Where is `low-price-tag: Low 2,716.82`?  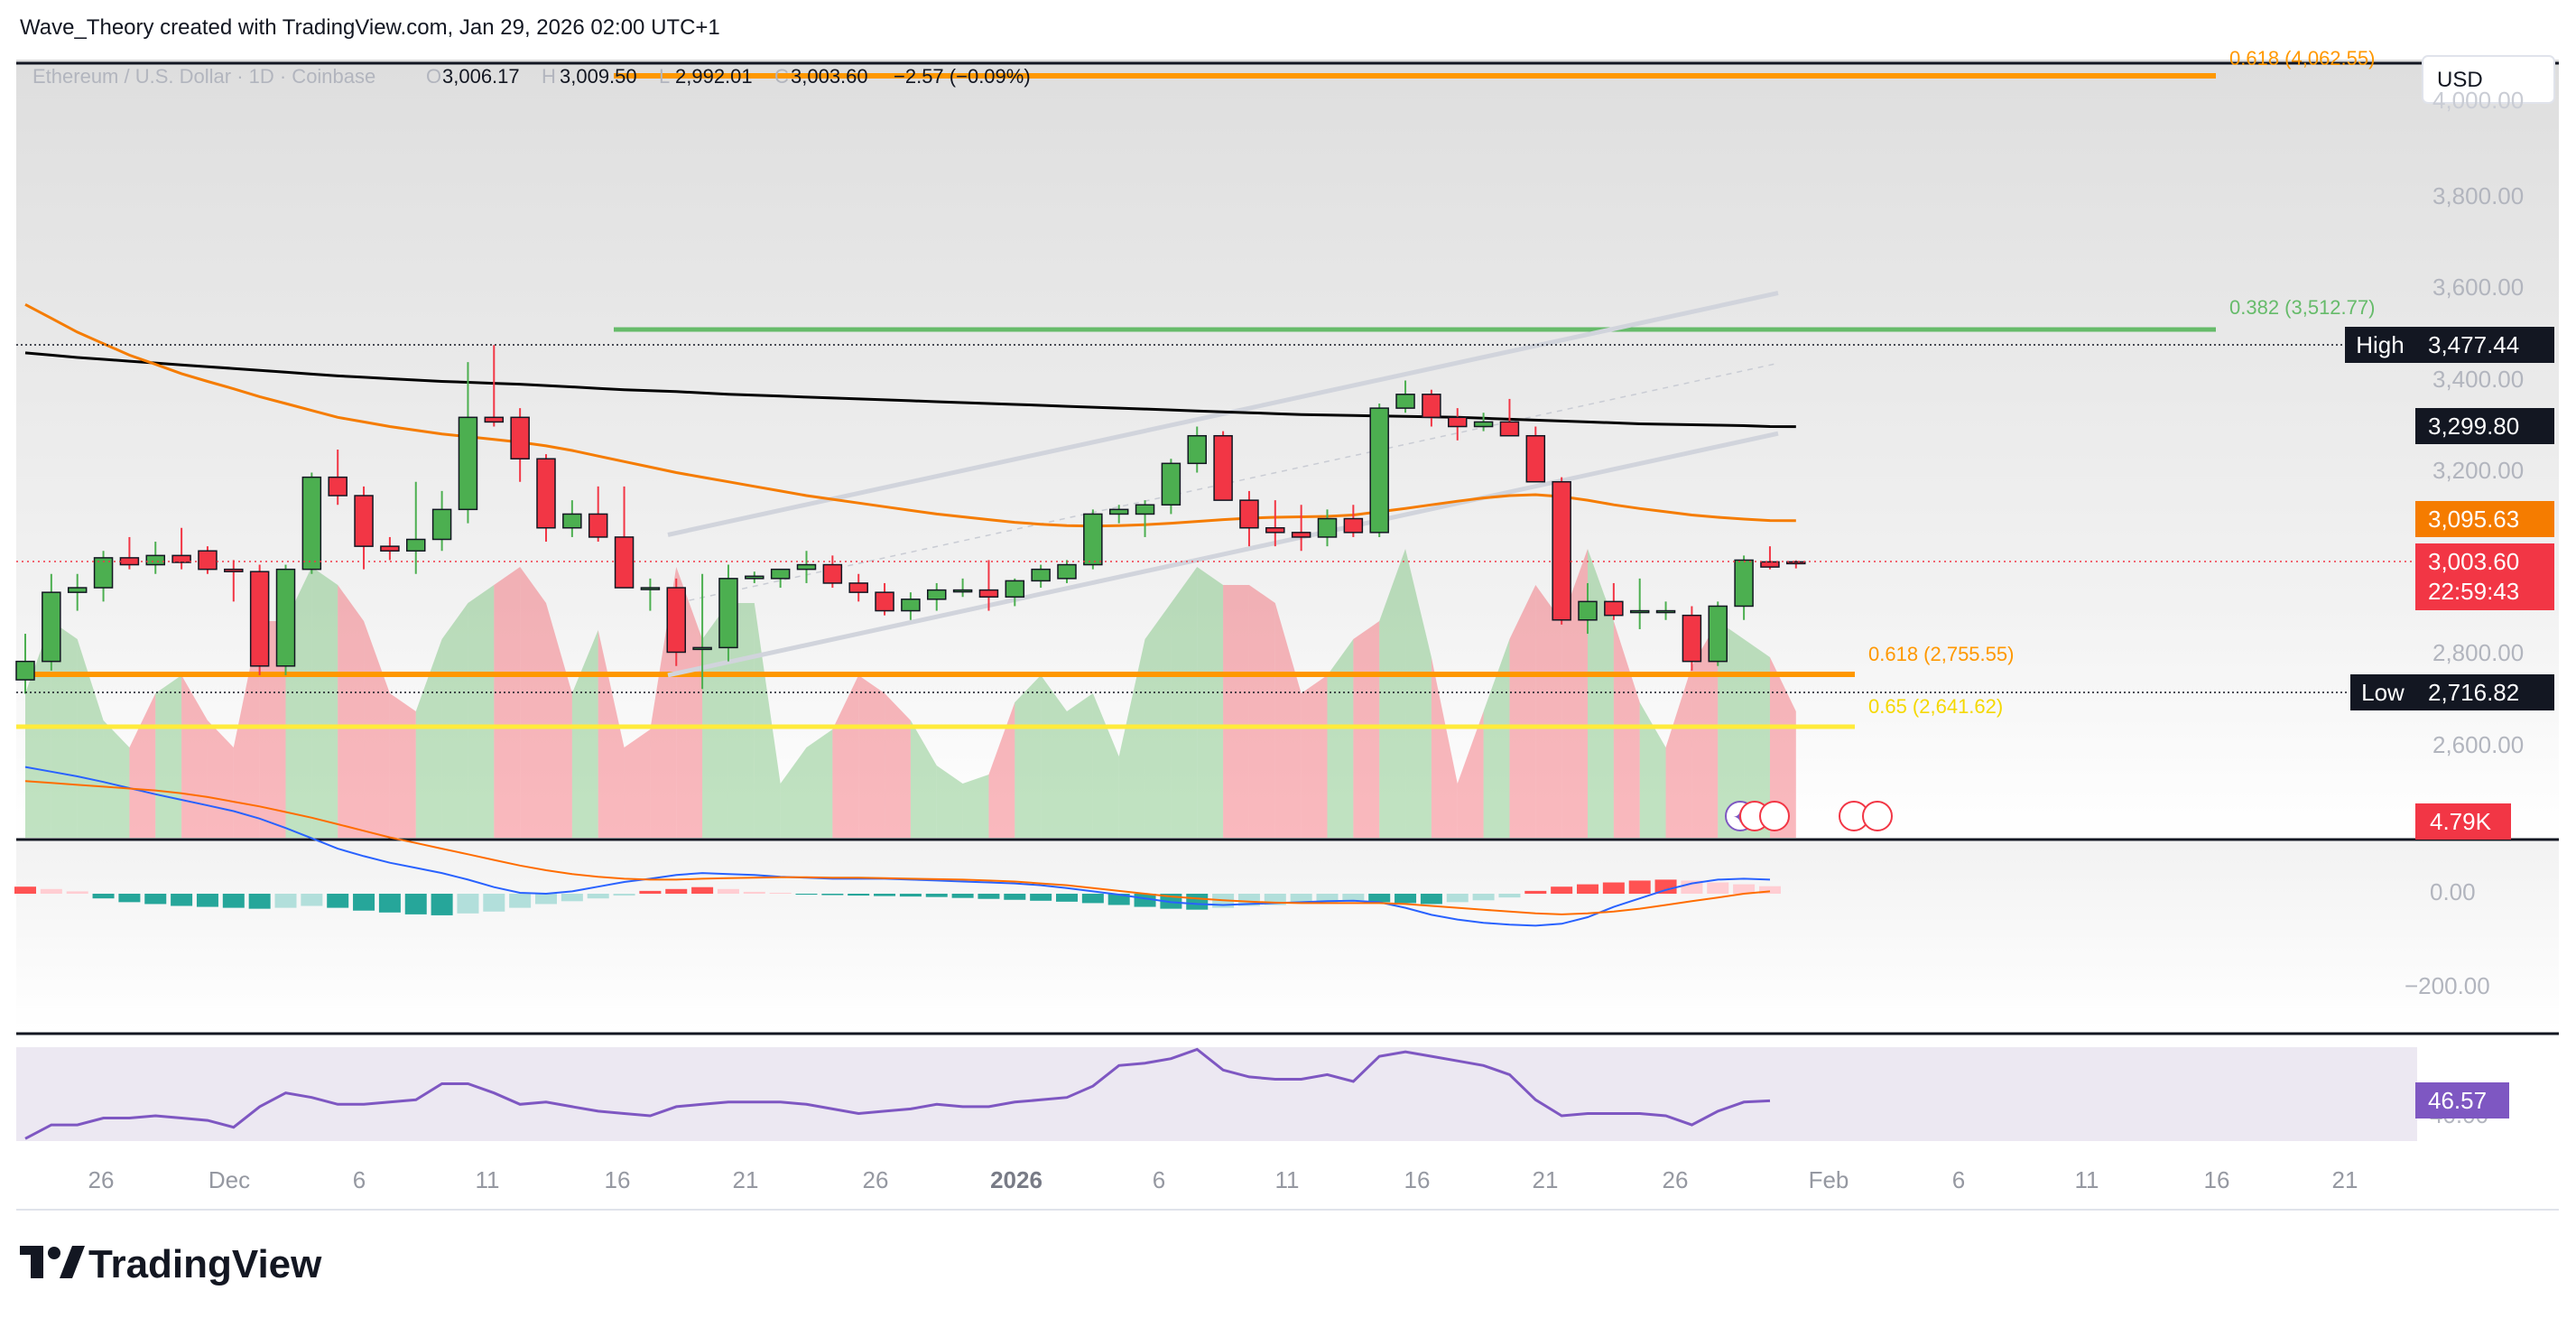
low-price-tag: Low 2,716.82 is located at coordinates (2452, 692).